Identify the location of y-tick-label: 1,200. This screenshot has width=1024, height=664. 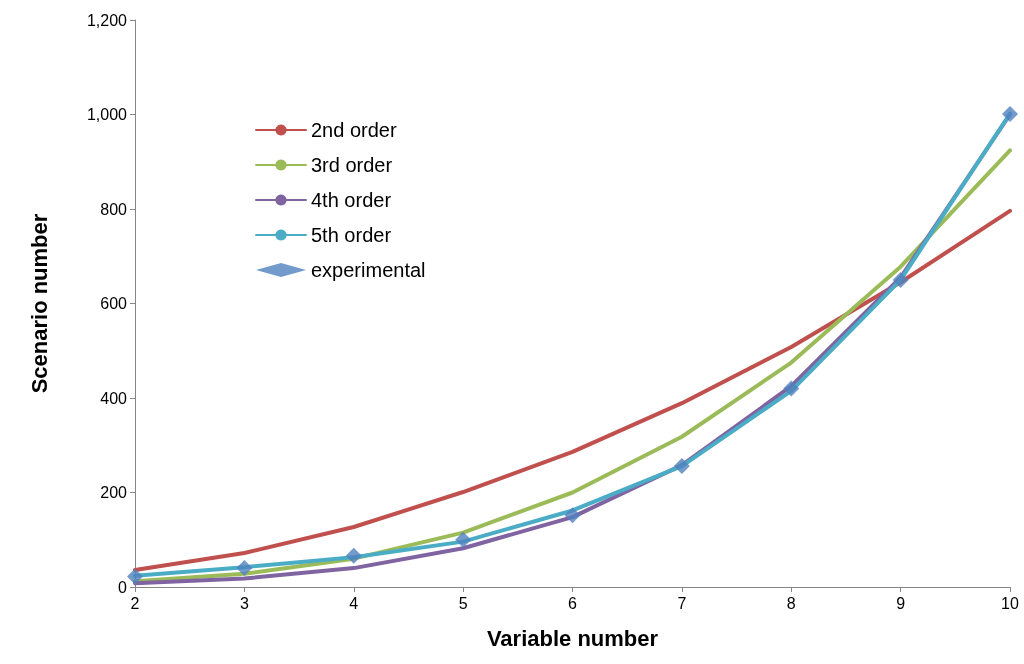
(107, 20).